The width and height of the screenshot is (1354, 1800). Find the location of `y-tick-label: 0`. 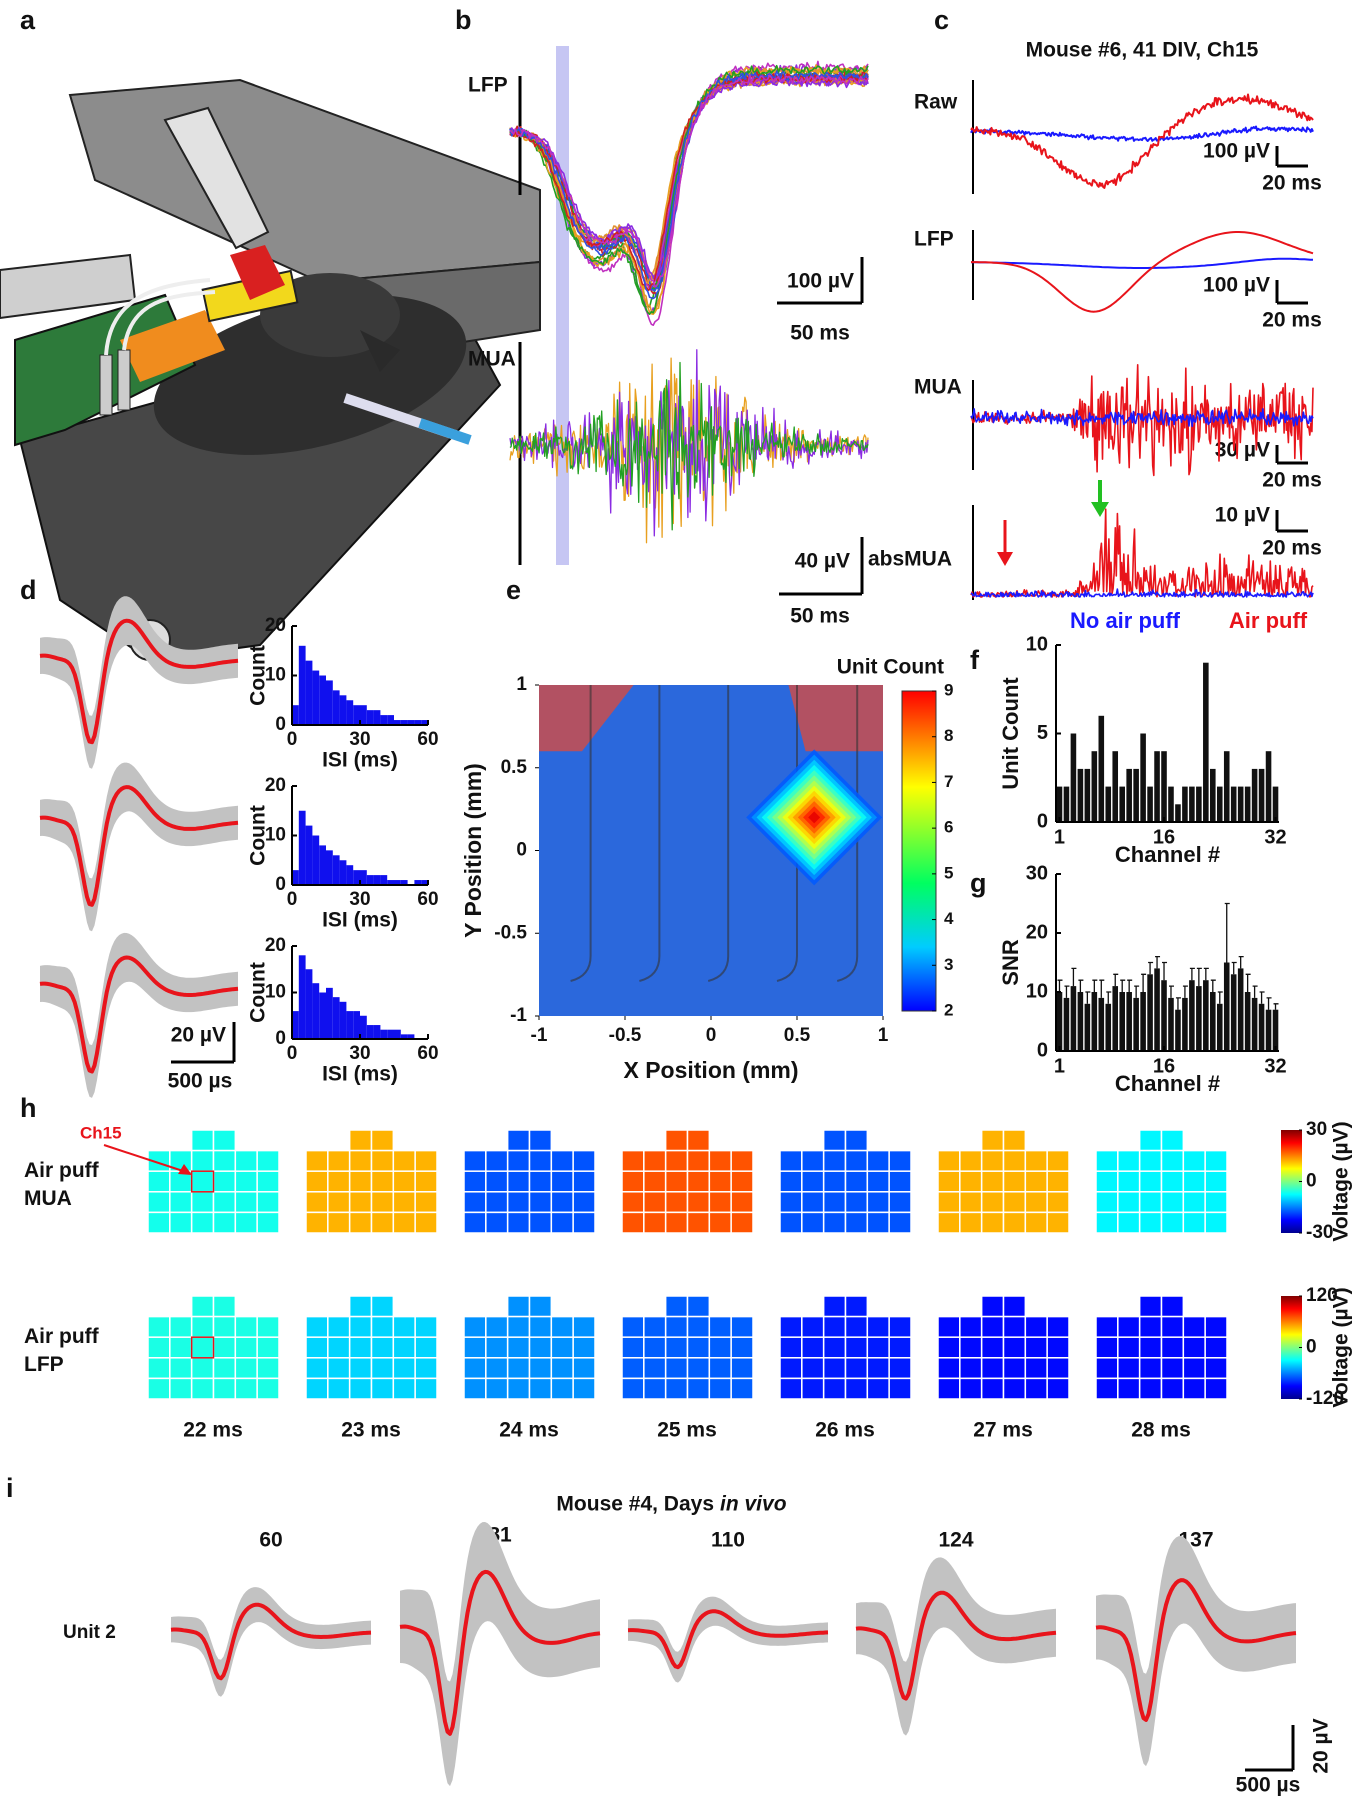

y-tick-label: 0 is located at coordinates (521, 850).